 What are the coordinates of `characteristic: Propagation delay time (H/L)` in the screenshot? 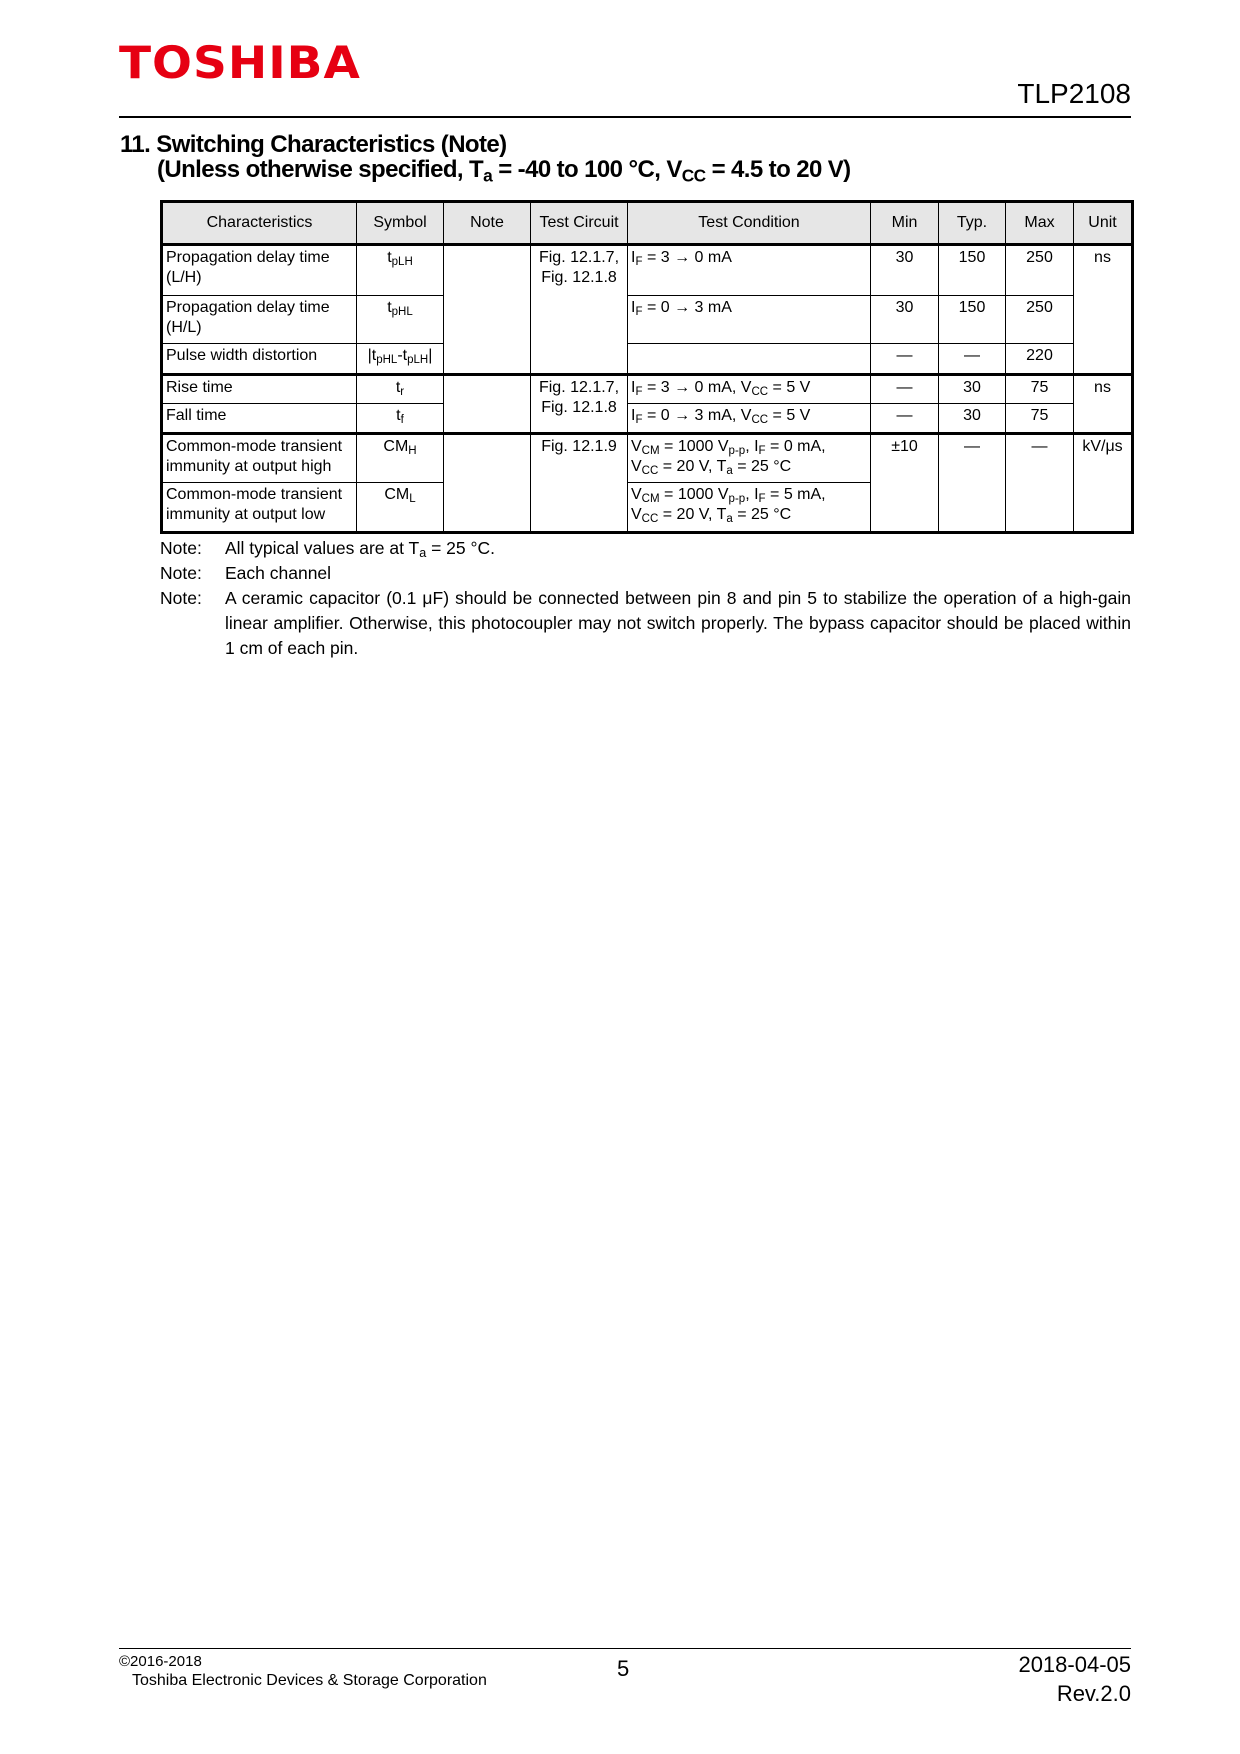 It's located at (259, 319).